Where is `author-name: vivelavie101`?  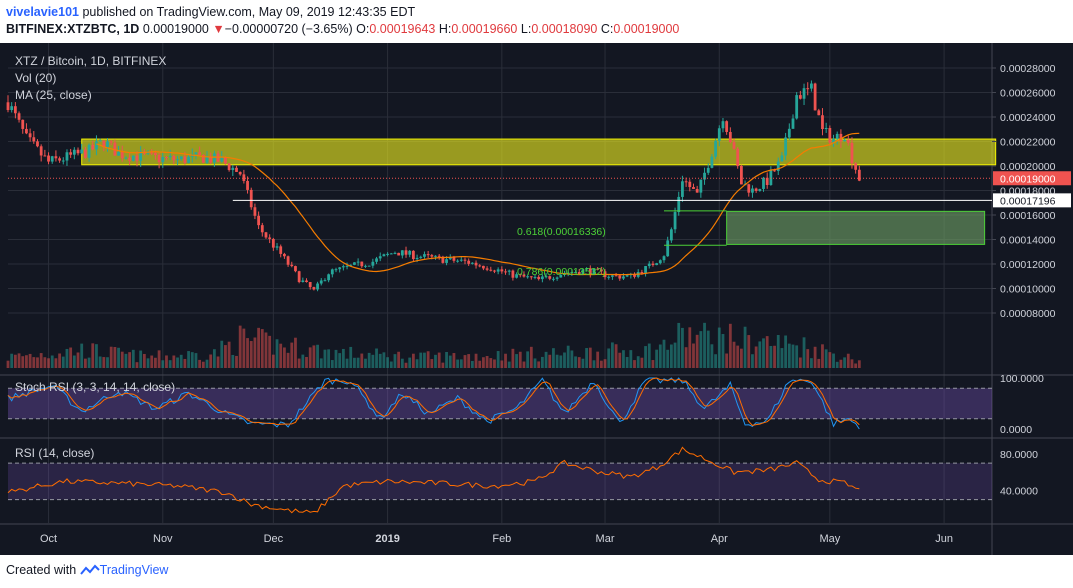 author-name: vivelavie101 is located at coordinates (42, 12).